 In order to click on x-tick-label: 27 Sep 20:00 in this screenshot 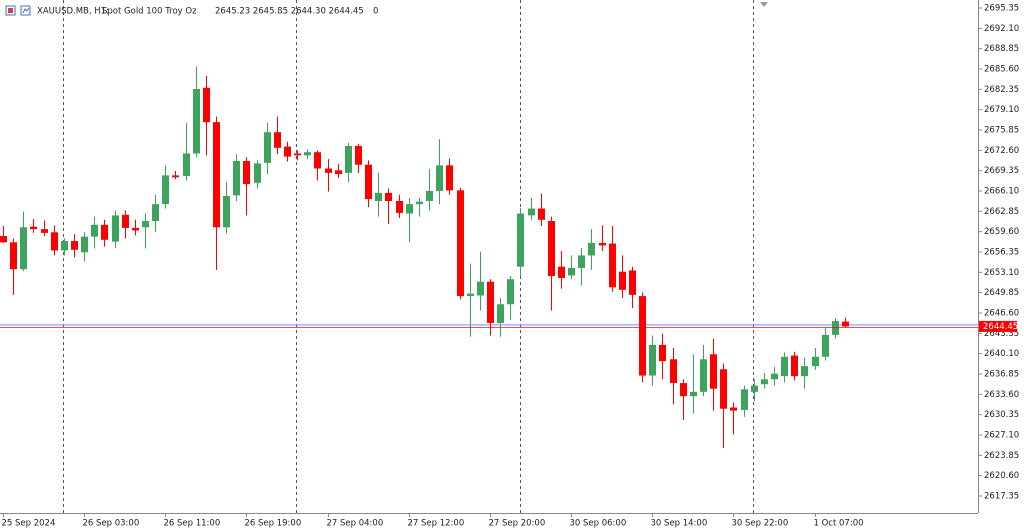, I will do `click(517, 524)`.